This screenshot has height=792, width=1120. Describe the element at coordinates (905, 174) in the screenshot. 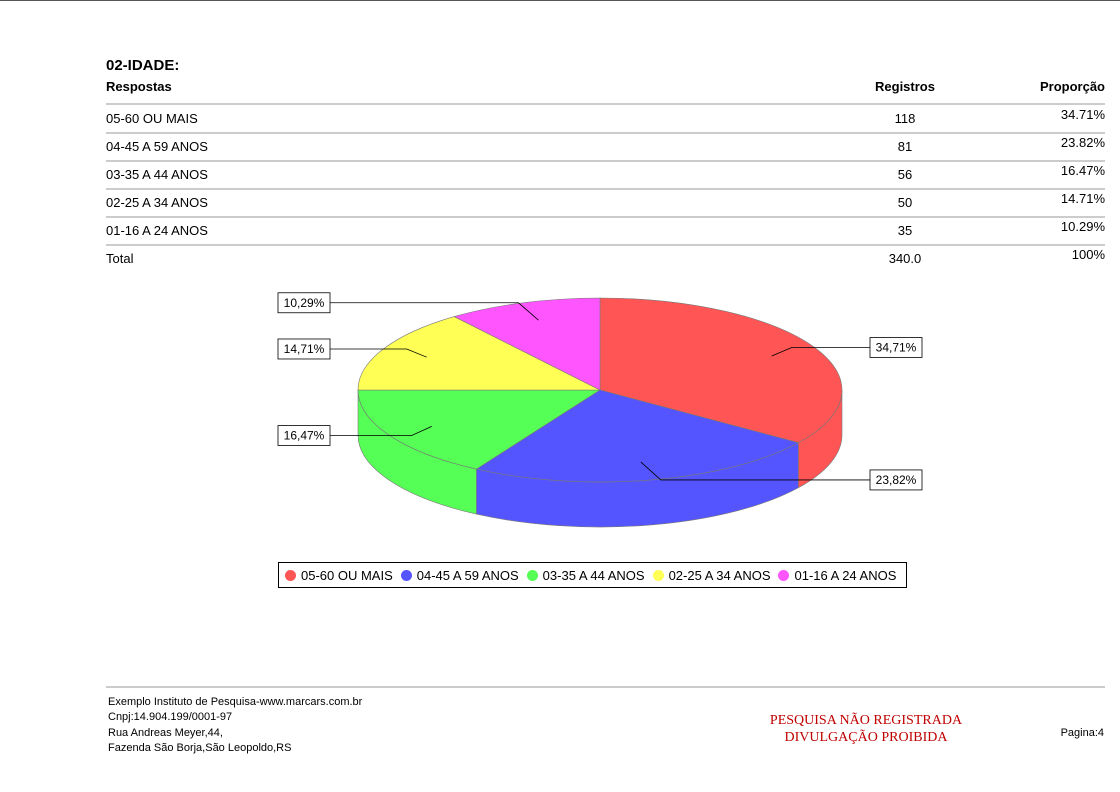

I see `row-count: 56` at that location.